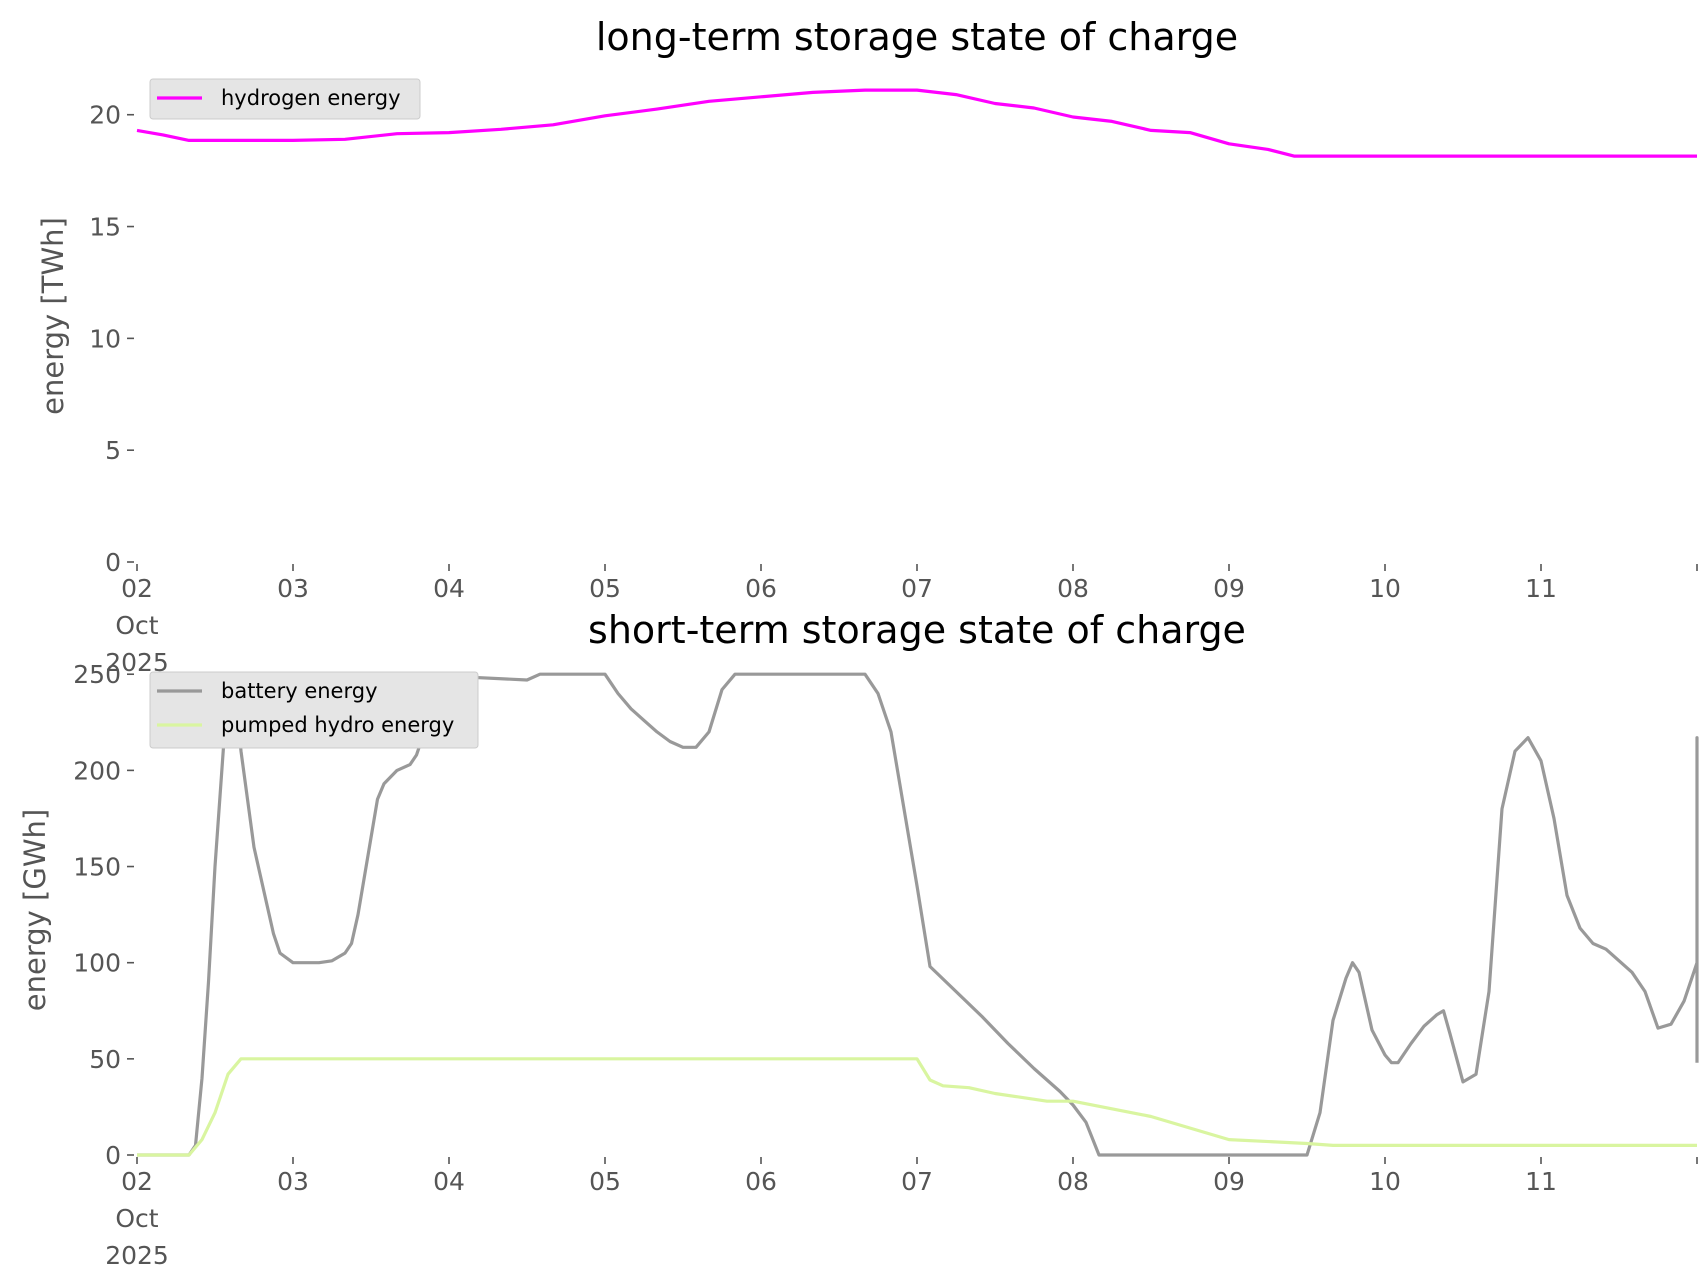 The width and height of the screenshot is (1706, 1277). What do you see at coordinates (97, 867) in the screenshot?
I see `y-tick-label: 150` at bounding box center [97, 867].